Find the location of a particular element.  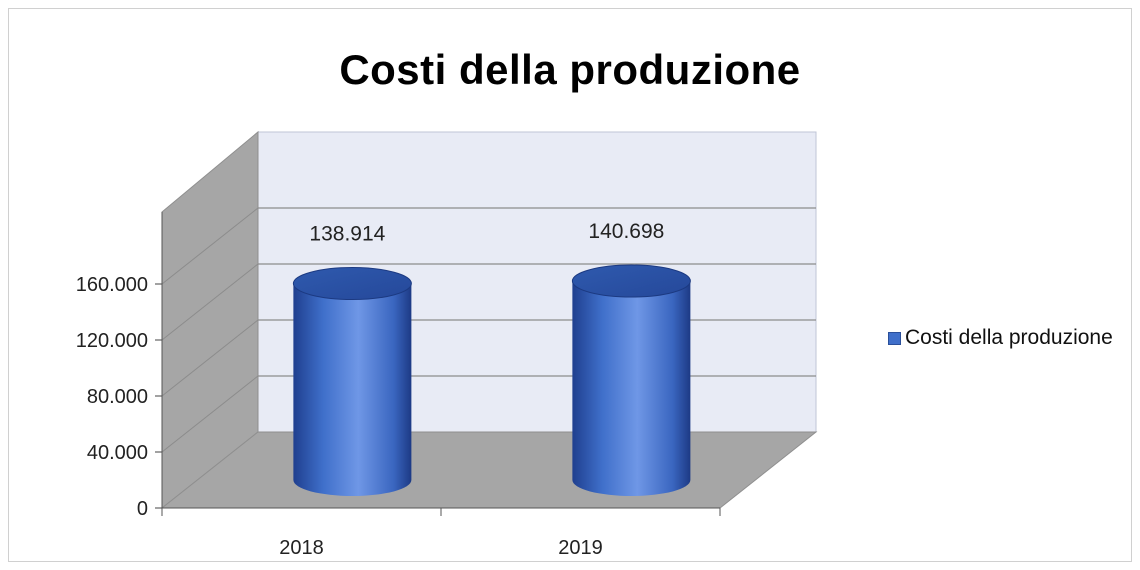

bars is located at coordinates (491, 380).